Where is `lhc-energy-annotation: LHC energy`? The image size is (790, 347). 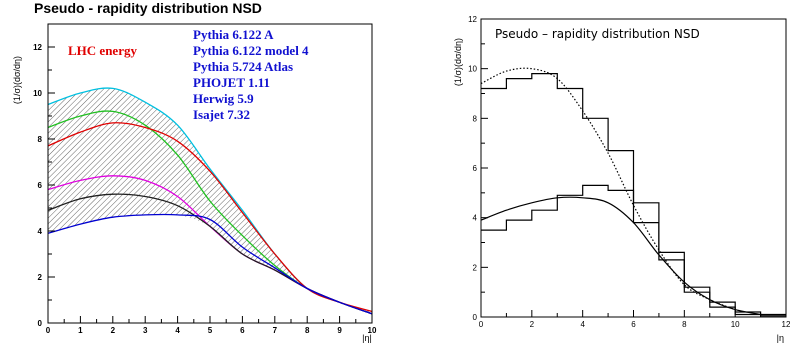 lhc-energy-annotation: LHC energy is located at coordinates (102, 50).